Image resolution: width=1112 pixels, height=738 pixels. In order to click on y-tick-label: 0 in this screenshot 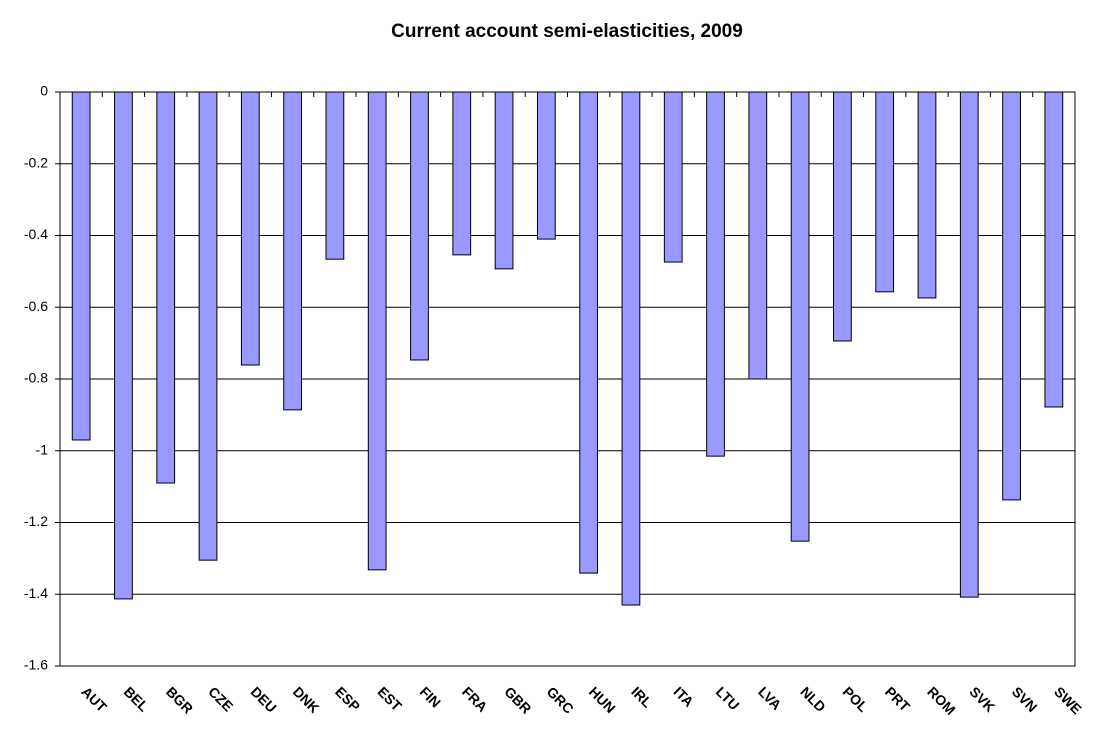, I will do `click(44, 91)`.